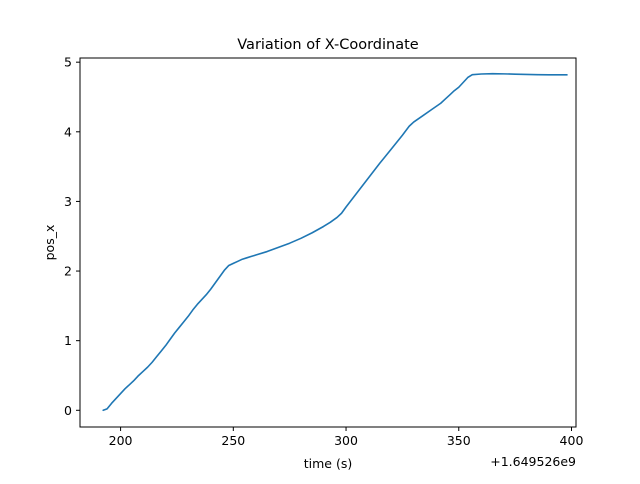  Describe the element at coordinates (572, 440) in the screenshot. I see `x-tick-label: 400` at that location.